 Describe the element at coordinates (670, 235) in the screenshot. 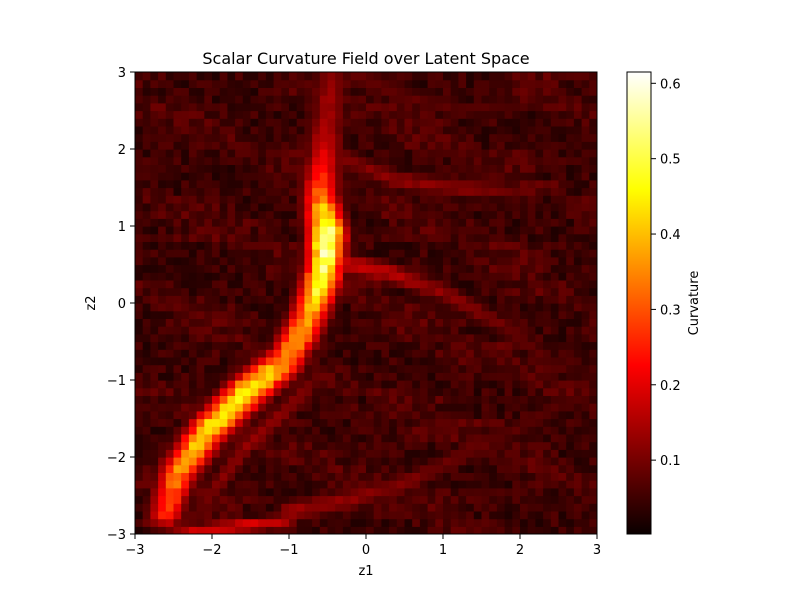

I see `colorbar-tick-label: 0.4` at that location.